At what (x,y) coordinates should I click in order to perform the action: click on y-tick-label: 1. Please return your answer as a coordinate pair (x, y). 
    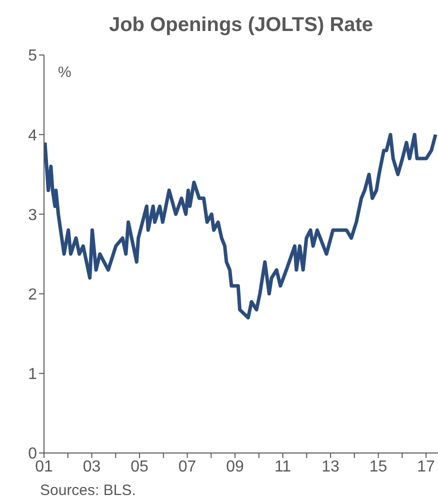
    Looking at the image, I should click on (33, 375).